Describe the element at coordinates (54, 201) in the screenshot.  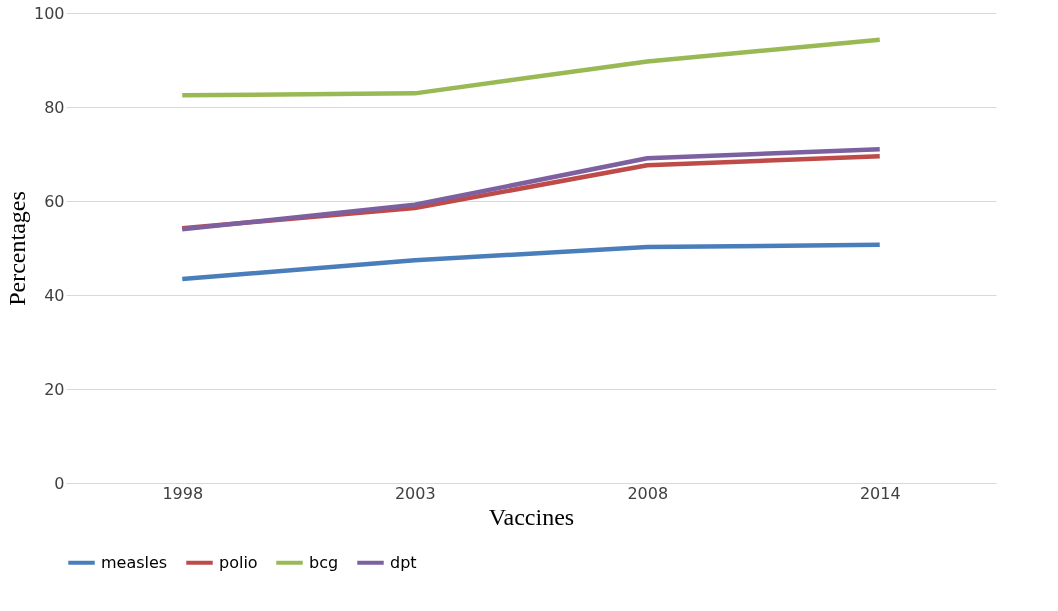
I see `y-tick-label: 60` at that location.